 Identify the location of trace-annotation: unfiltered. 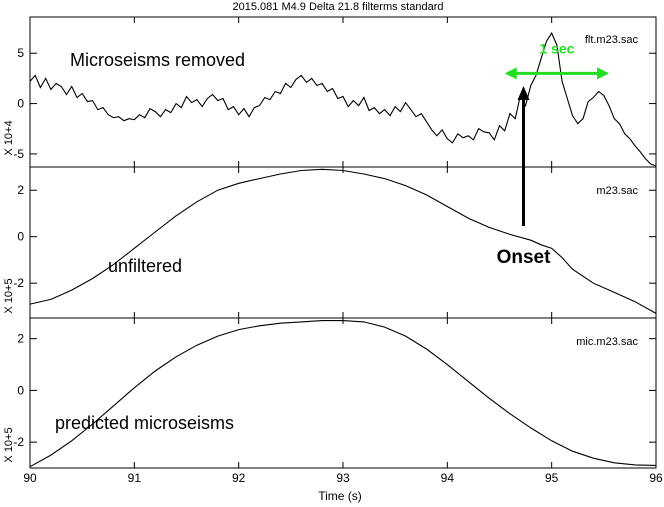
(145, 266).